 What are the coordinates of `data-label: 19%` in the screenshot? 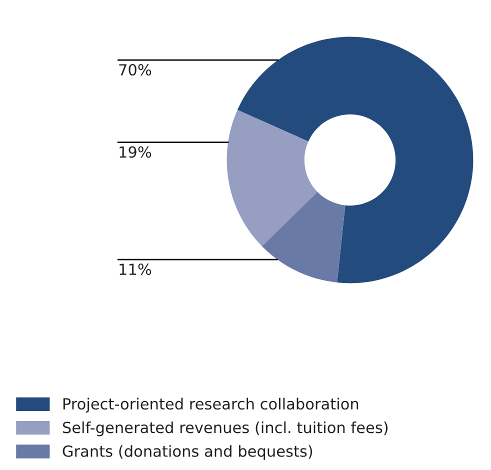 It's located at (136, 152).